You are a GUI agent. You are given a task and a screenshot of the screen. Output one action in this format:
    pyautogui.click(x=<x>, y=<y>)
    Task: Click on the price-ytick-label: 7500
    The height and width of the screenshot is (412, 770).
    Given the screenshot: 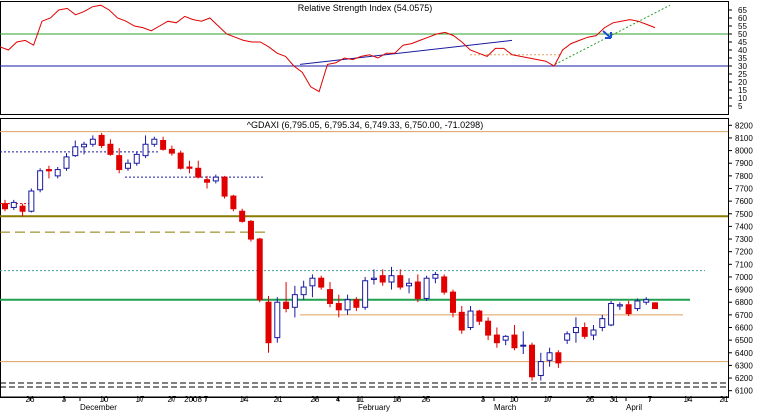 What is the action you would take?
    pyautogui.click(x=744, y=214)
    